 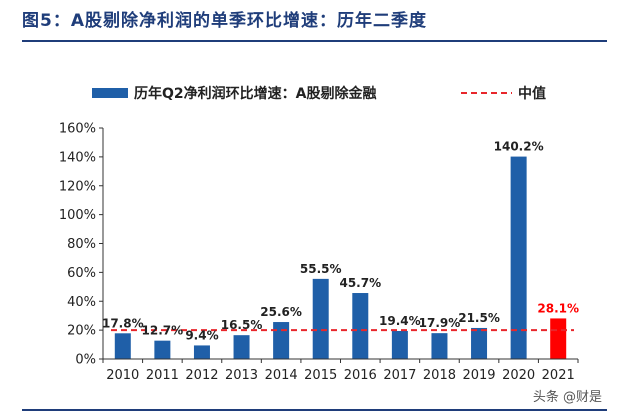 I want to click on y-tick-label: 20%, so click(x=81, y=331).